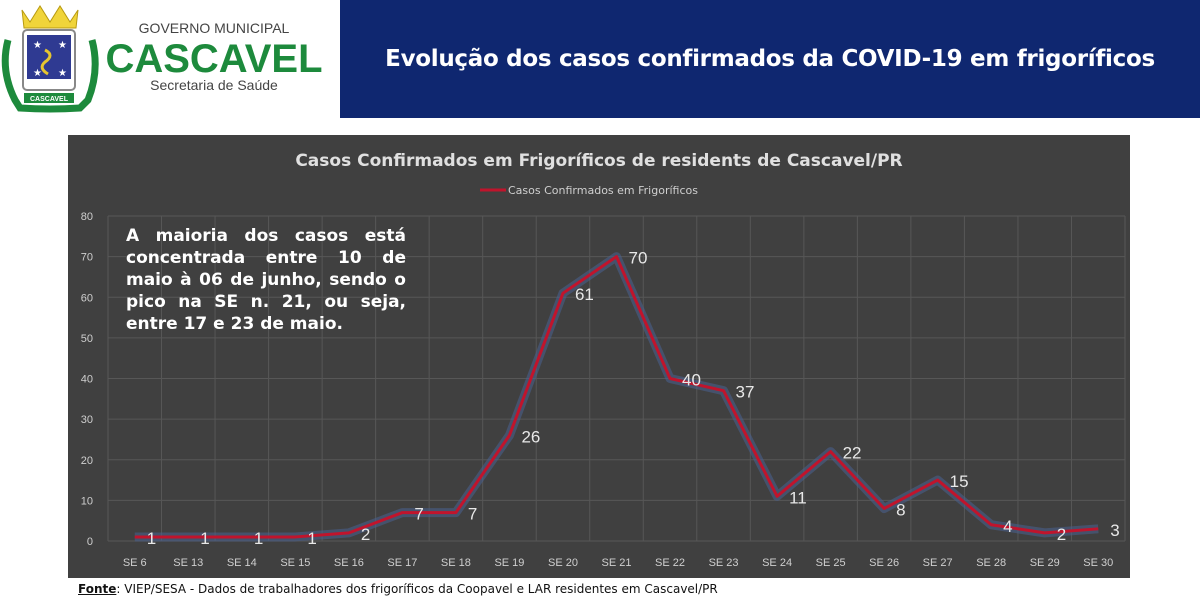 The height and width of the screenshot is (600, 1200). Describe the element at coordinates (295, 563) in the screenshot. I see `x-tick-label: SE 15` at that location.